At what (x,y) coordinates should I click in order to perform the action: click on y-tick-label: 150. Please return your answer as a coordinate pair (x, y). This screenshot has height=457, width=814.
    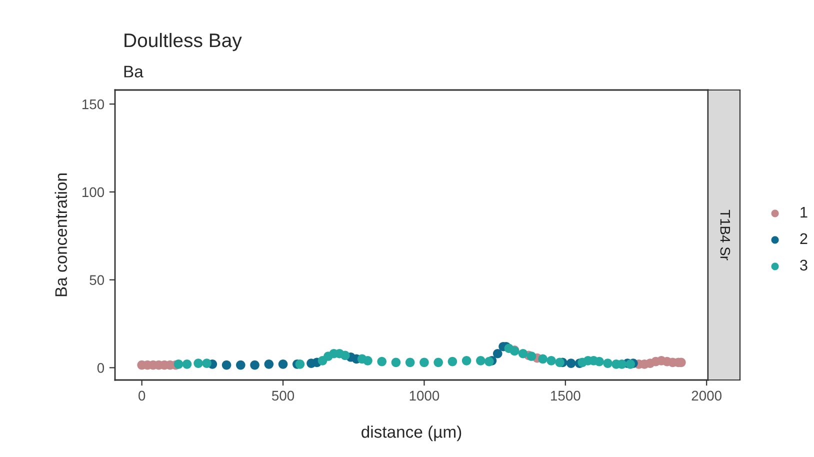
    Looking at the image, I should click on (93, 104).